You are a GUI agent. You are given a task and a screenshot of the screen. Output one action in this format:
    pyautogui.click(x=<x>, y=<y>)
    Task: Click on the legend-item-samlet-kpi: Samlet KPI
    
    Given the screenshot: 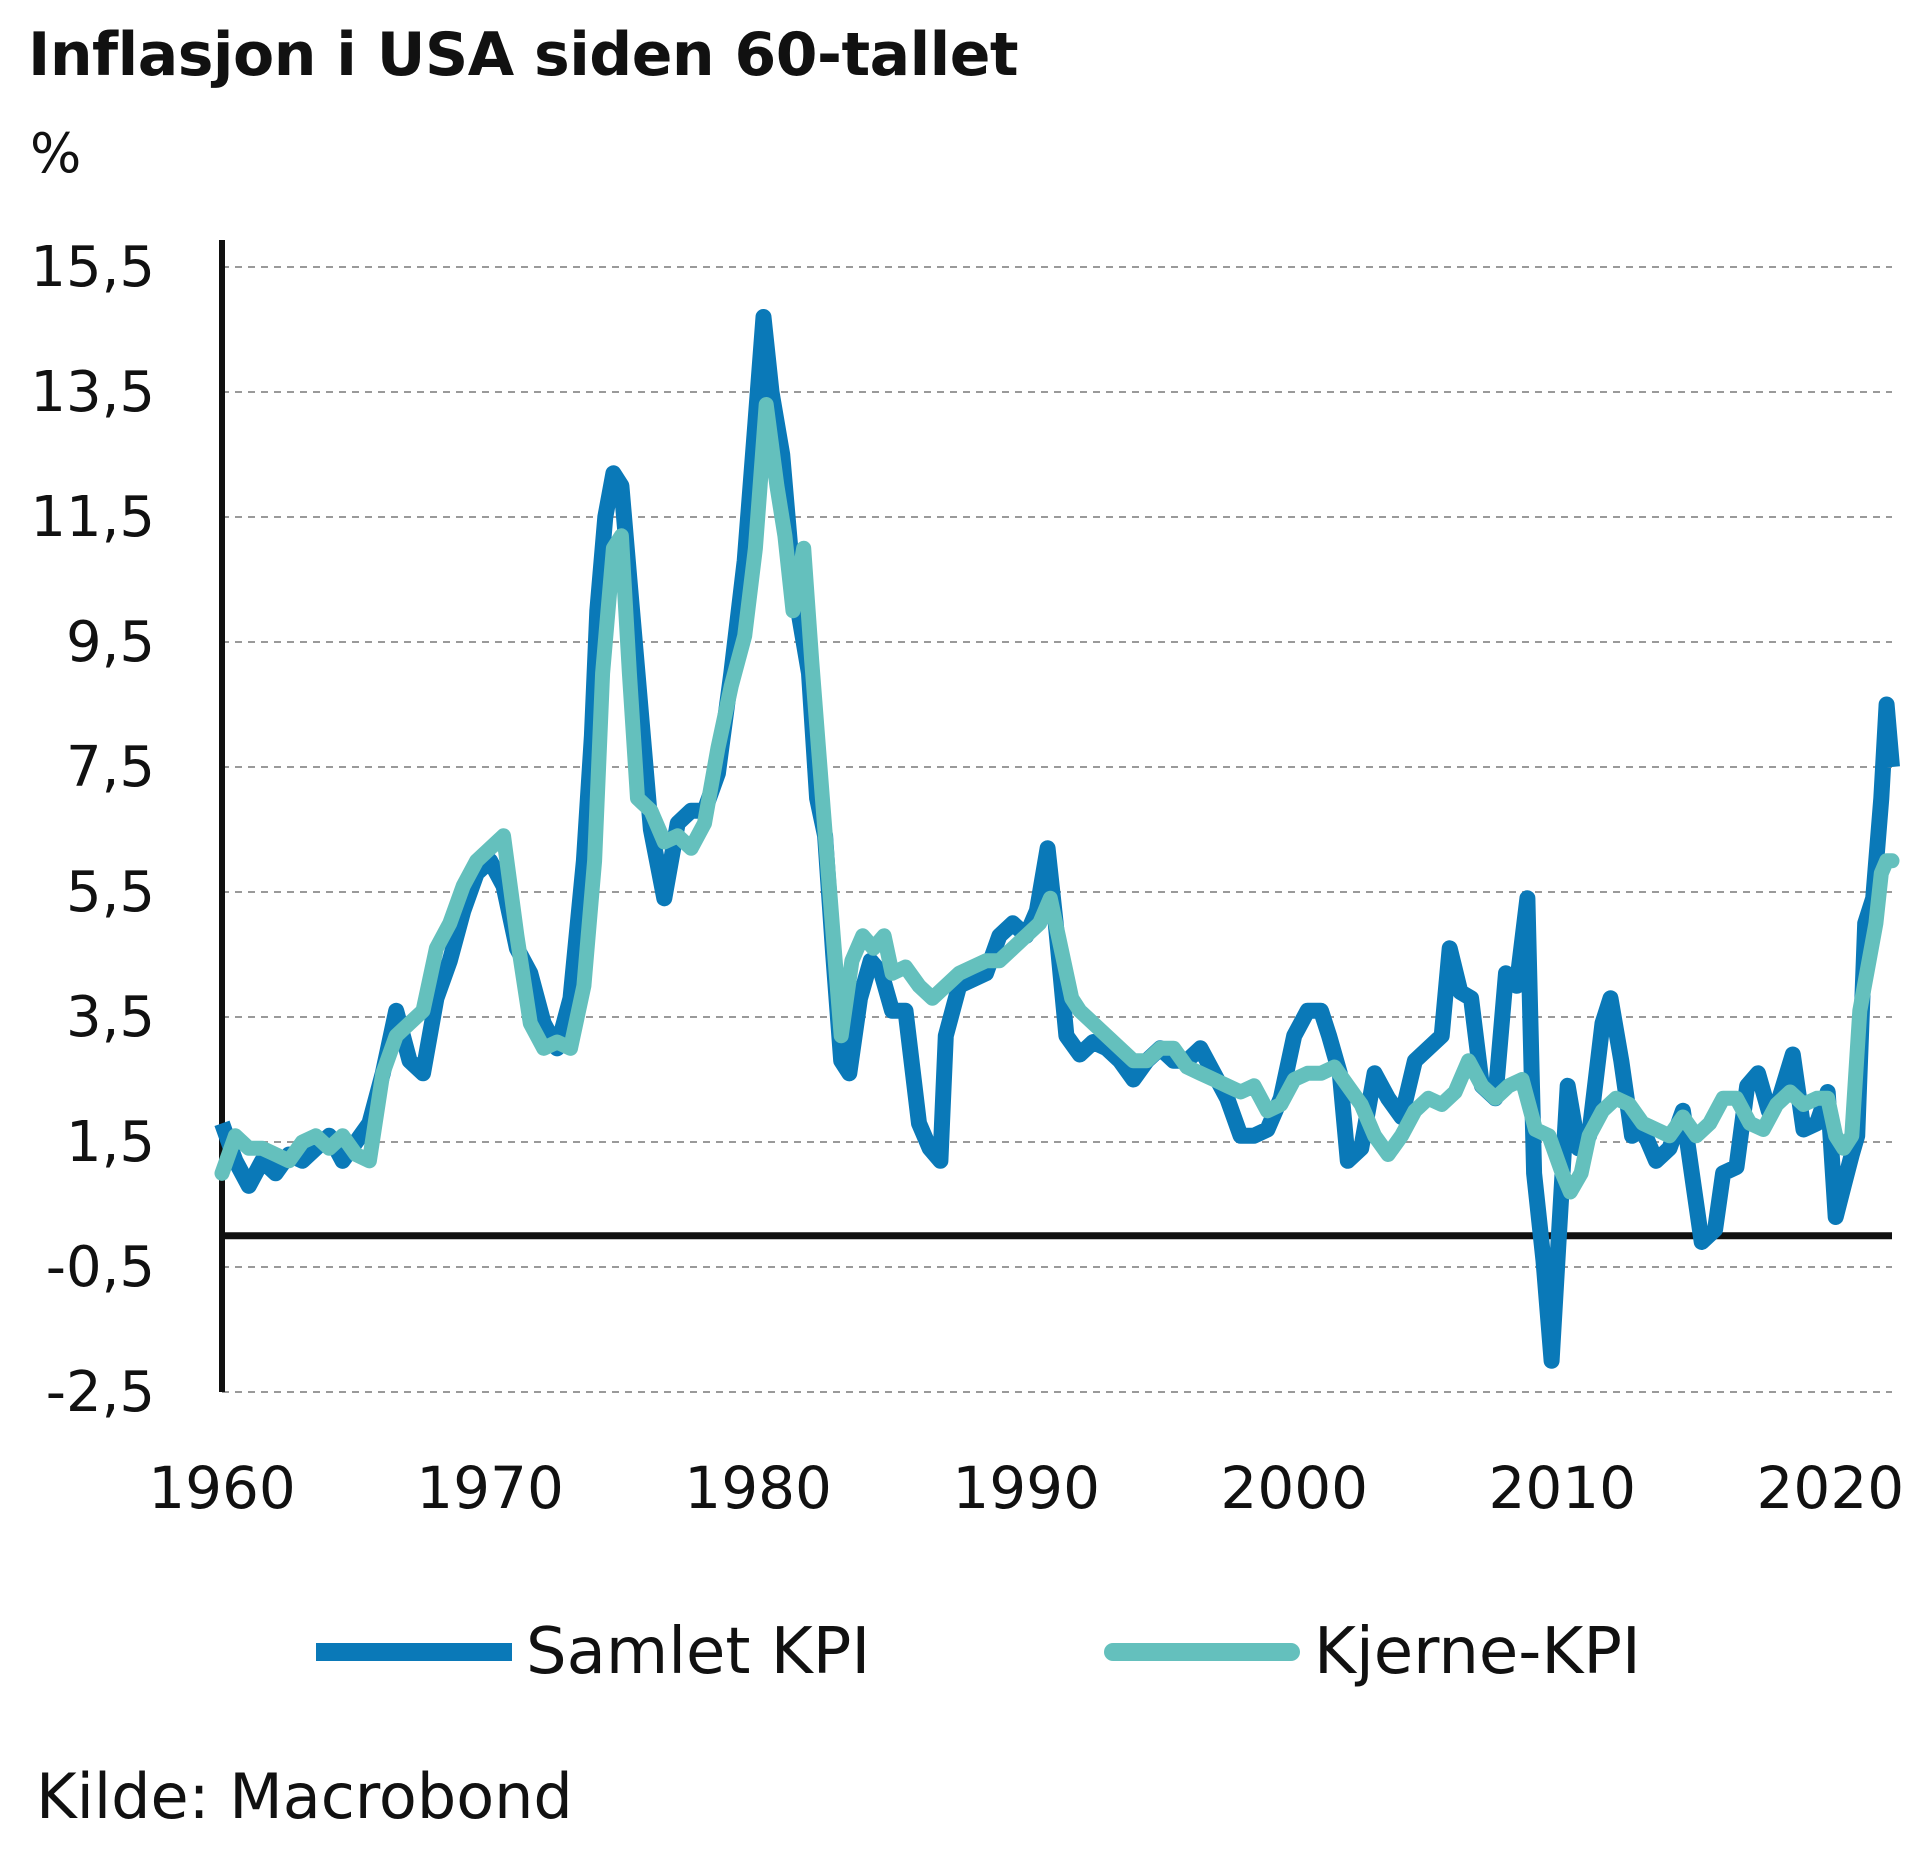 What is the action you would take?
    pyautogui.click(x=593, y=1652)
    